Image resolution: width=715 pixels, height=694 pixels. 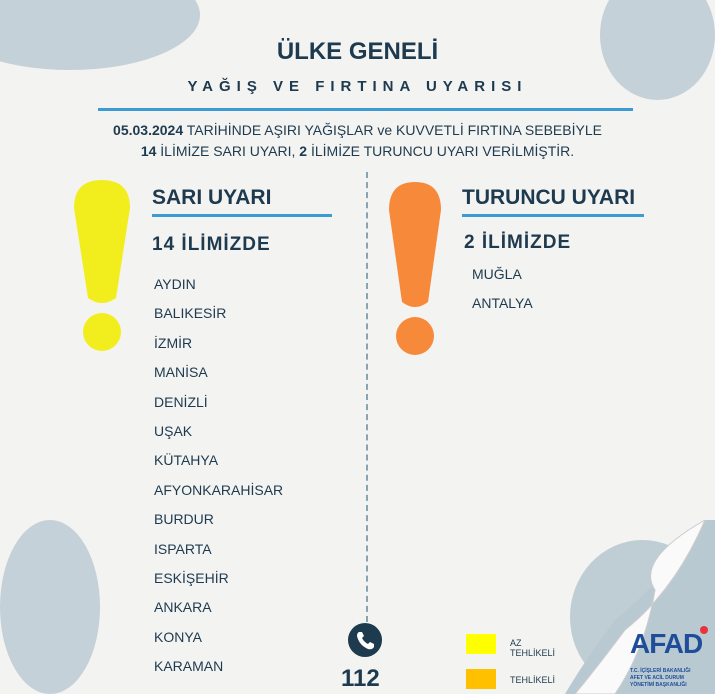 What do you see at coordinates (175, 284) in the screenshot?
I see `province-item: AYDIN` at bounding box center [175, 284].